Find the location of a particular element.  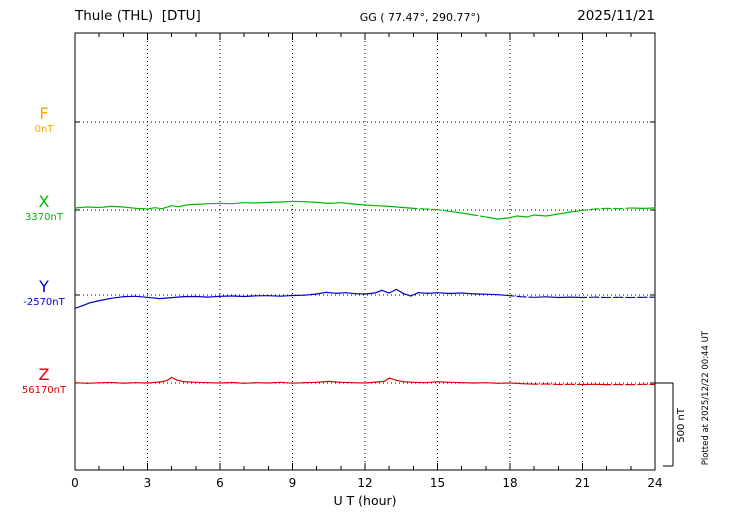

station-title: Thule (THL) [DTU] is located at coordinates (138, 16).